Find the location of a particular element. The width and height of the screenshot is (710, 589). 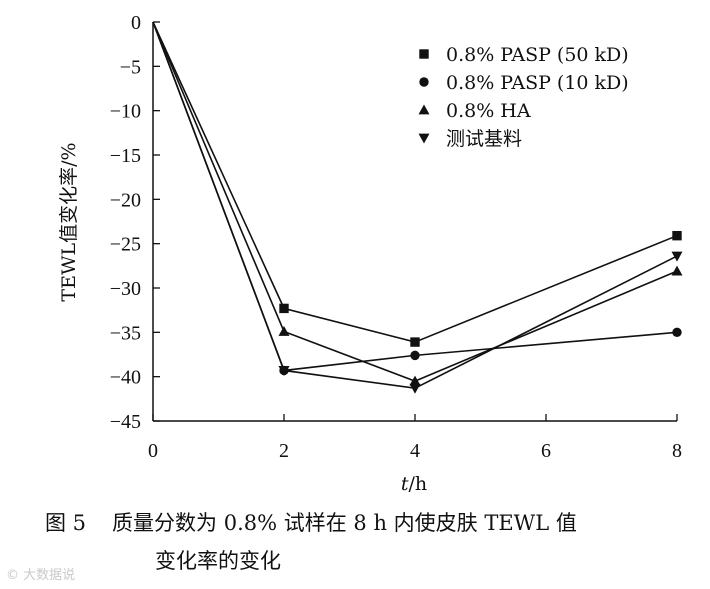

legend-label: 0.8% PASP (10 kD) is located at coordinates (537, 83).